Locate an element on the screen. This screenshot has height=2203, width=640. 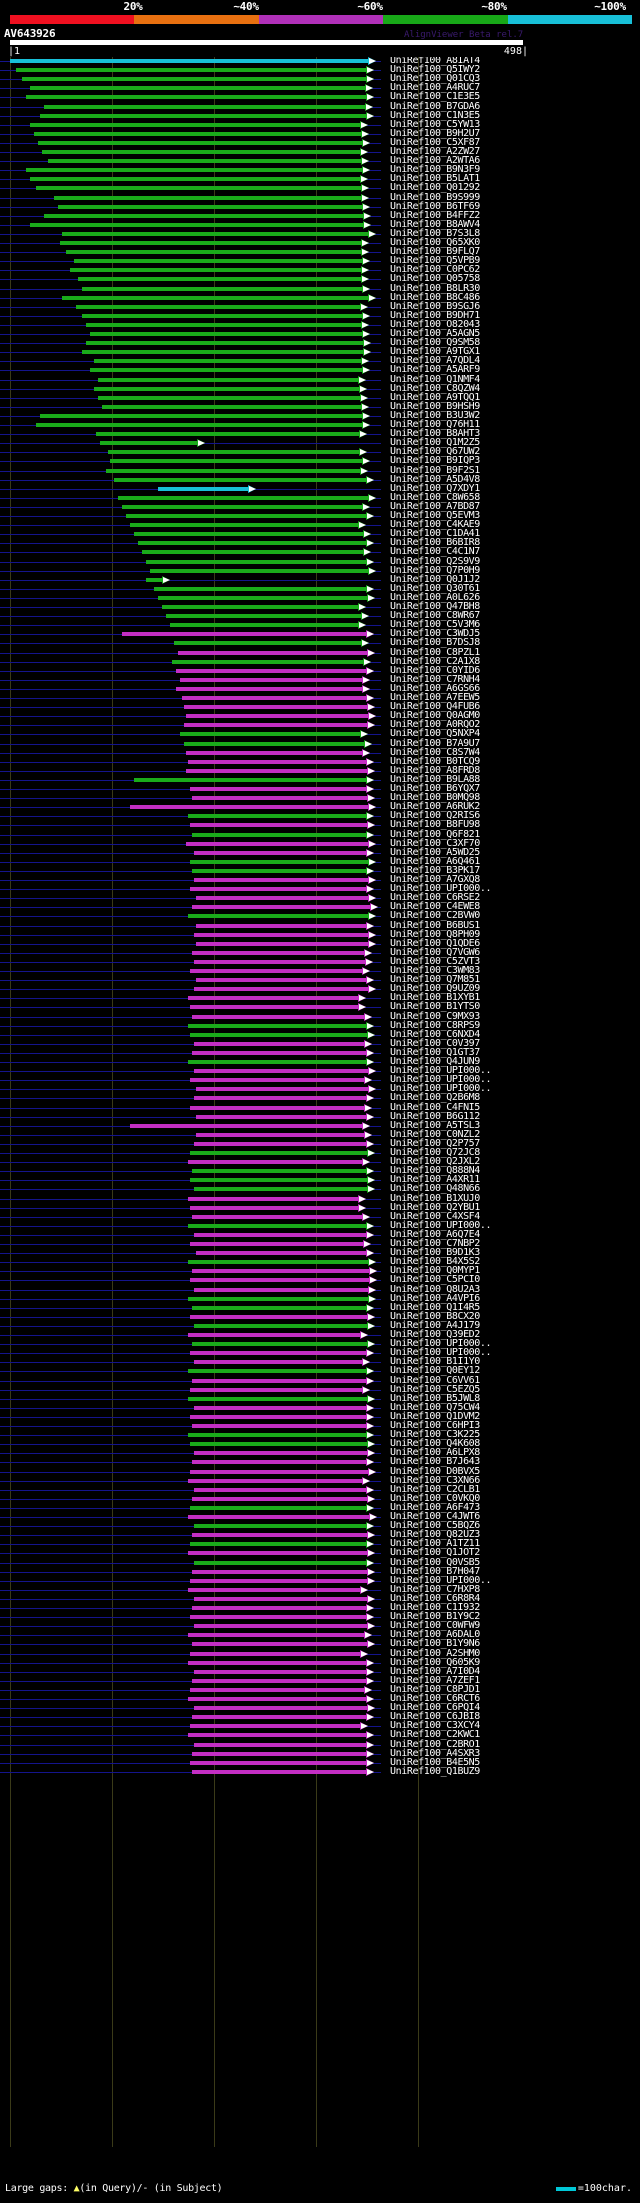
alignment-hit-row: UniRef100_B9S999 is located at coordinates (320, 197).